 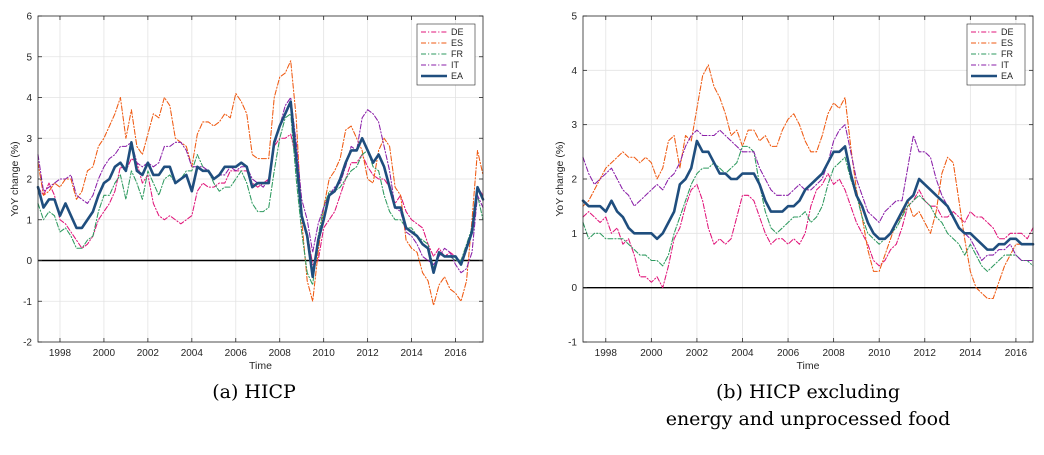 What do you see at coordinates (254, 392) in the screenshot?
I see `caption-a: (a) HICP` at bounding box center [254, 392].